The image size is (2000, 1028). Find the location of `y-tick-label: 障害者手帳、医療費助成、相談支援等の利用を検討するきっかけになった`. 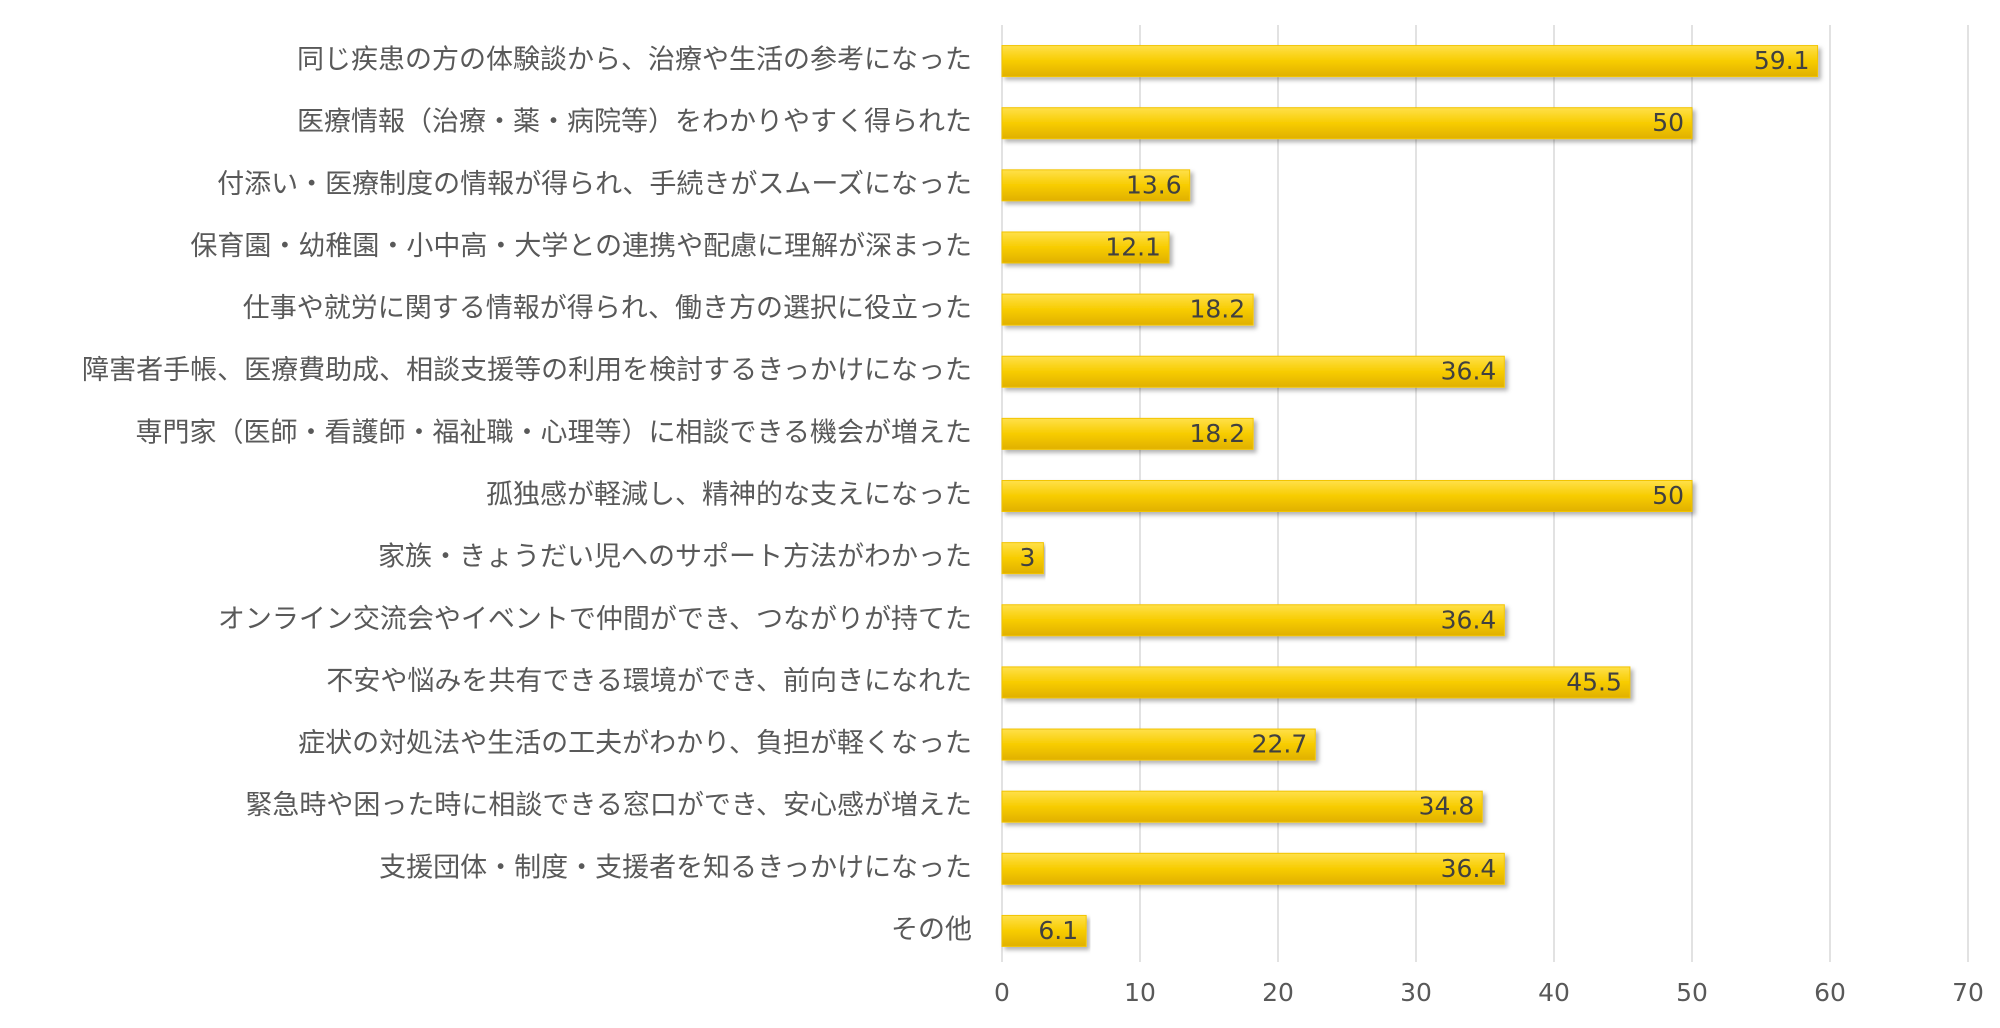

y-tick-label: 障害者手帳、医療費助成、相談支援等の利用を検討するきっかけになった is located at coordinates (527, 370).